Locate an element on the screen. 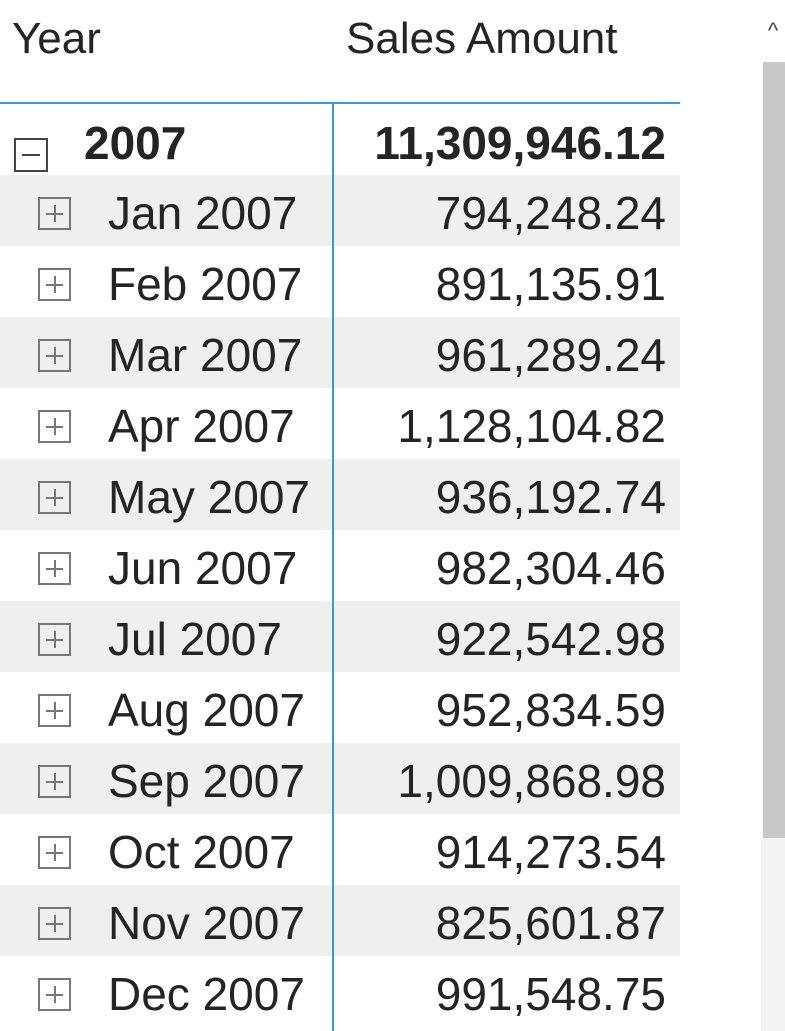 This screenshot has height=1031, width=785. table-row: Oct 2007 914,273.54 is located at coordinates (340, 849).